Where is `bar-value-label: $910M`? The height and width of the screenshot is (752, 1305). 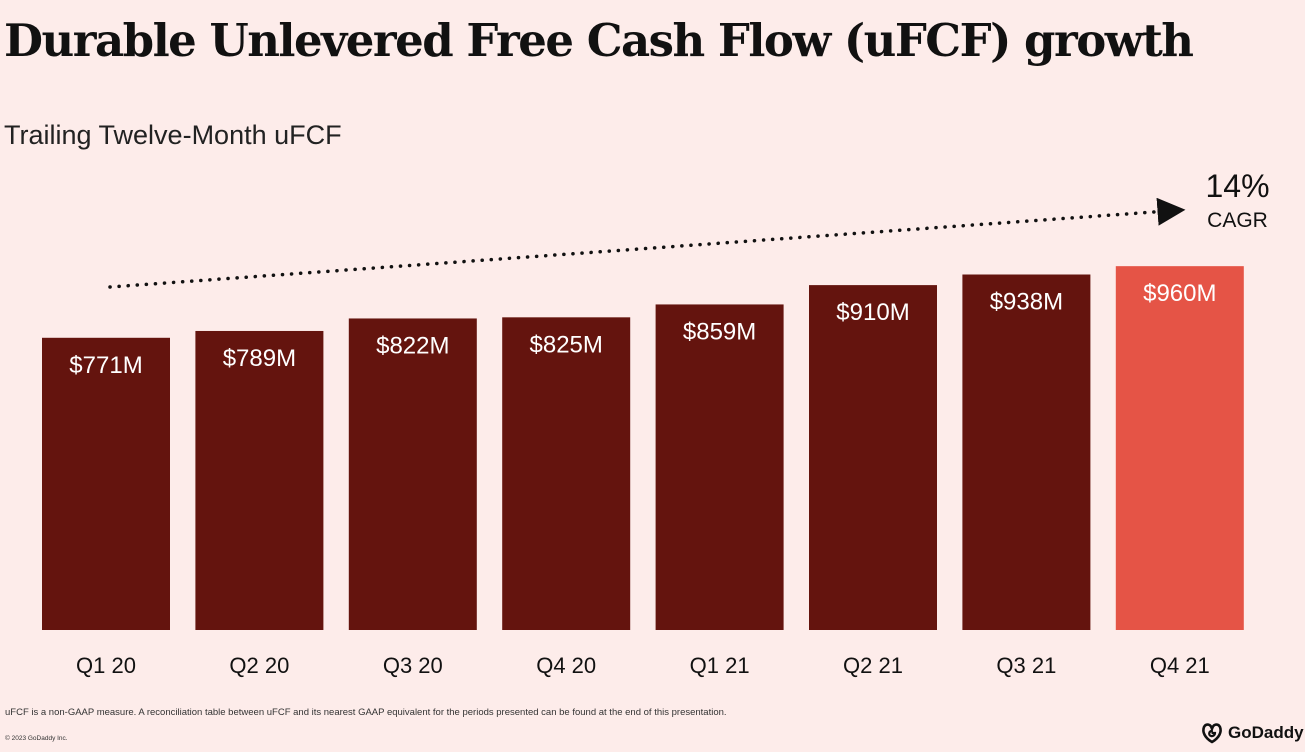
bar-value-label: $910M is located at coordinates (872, 312).